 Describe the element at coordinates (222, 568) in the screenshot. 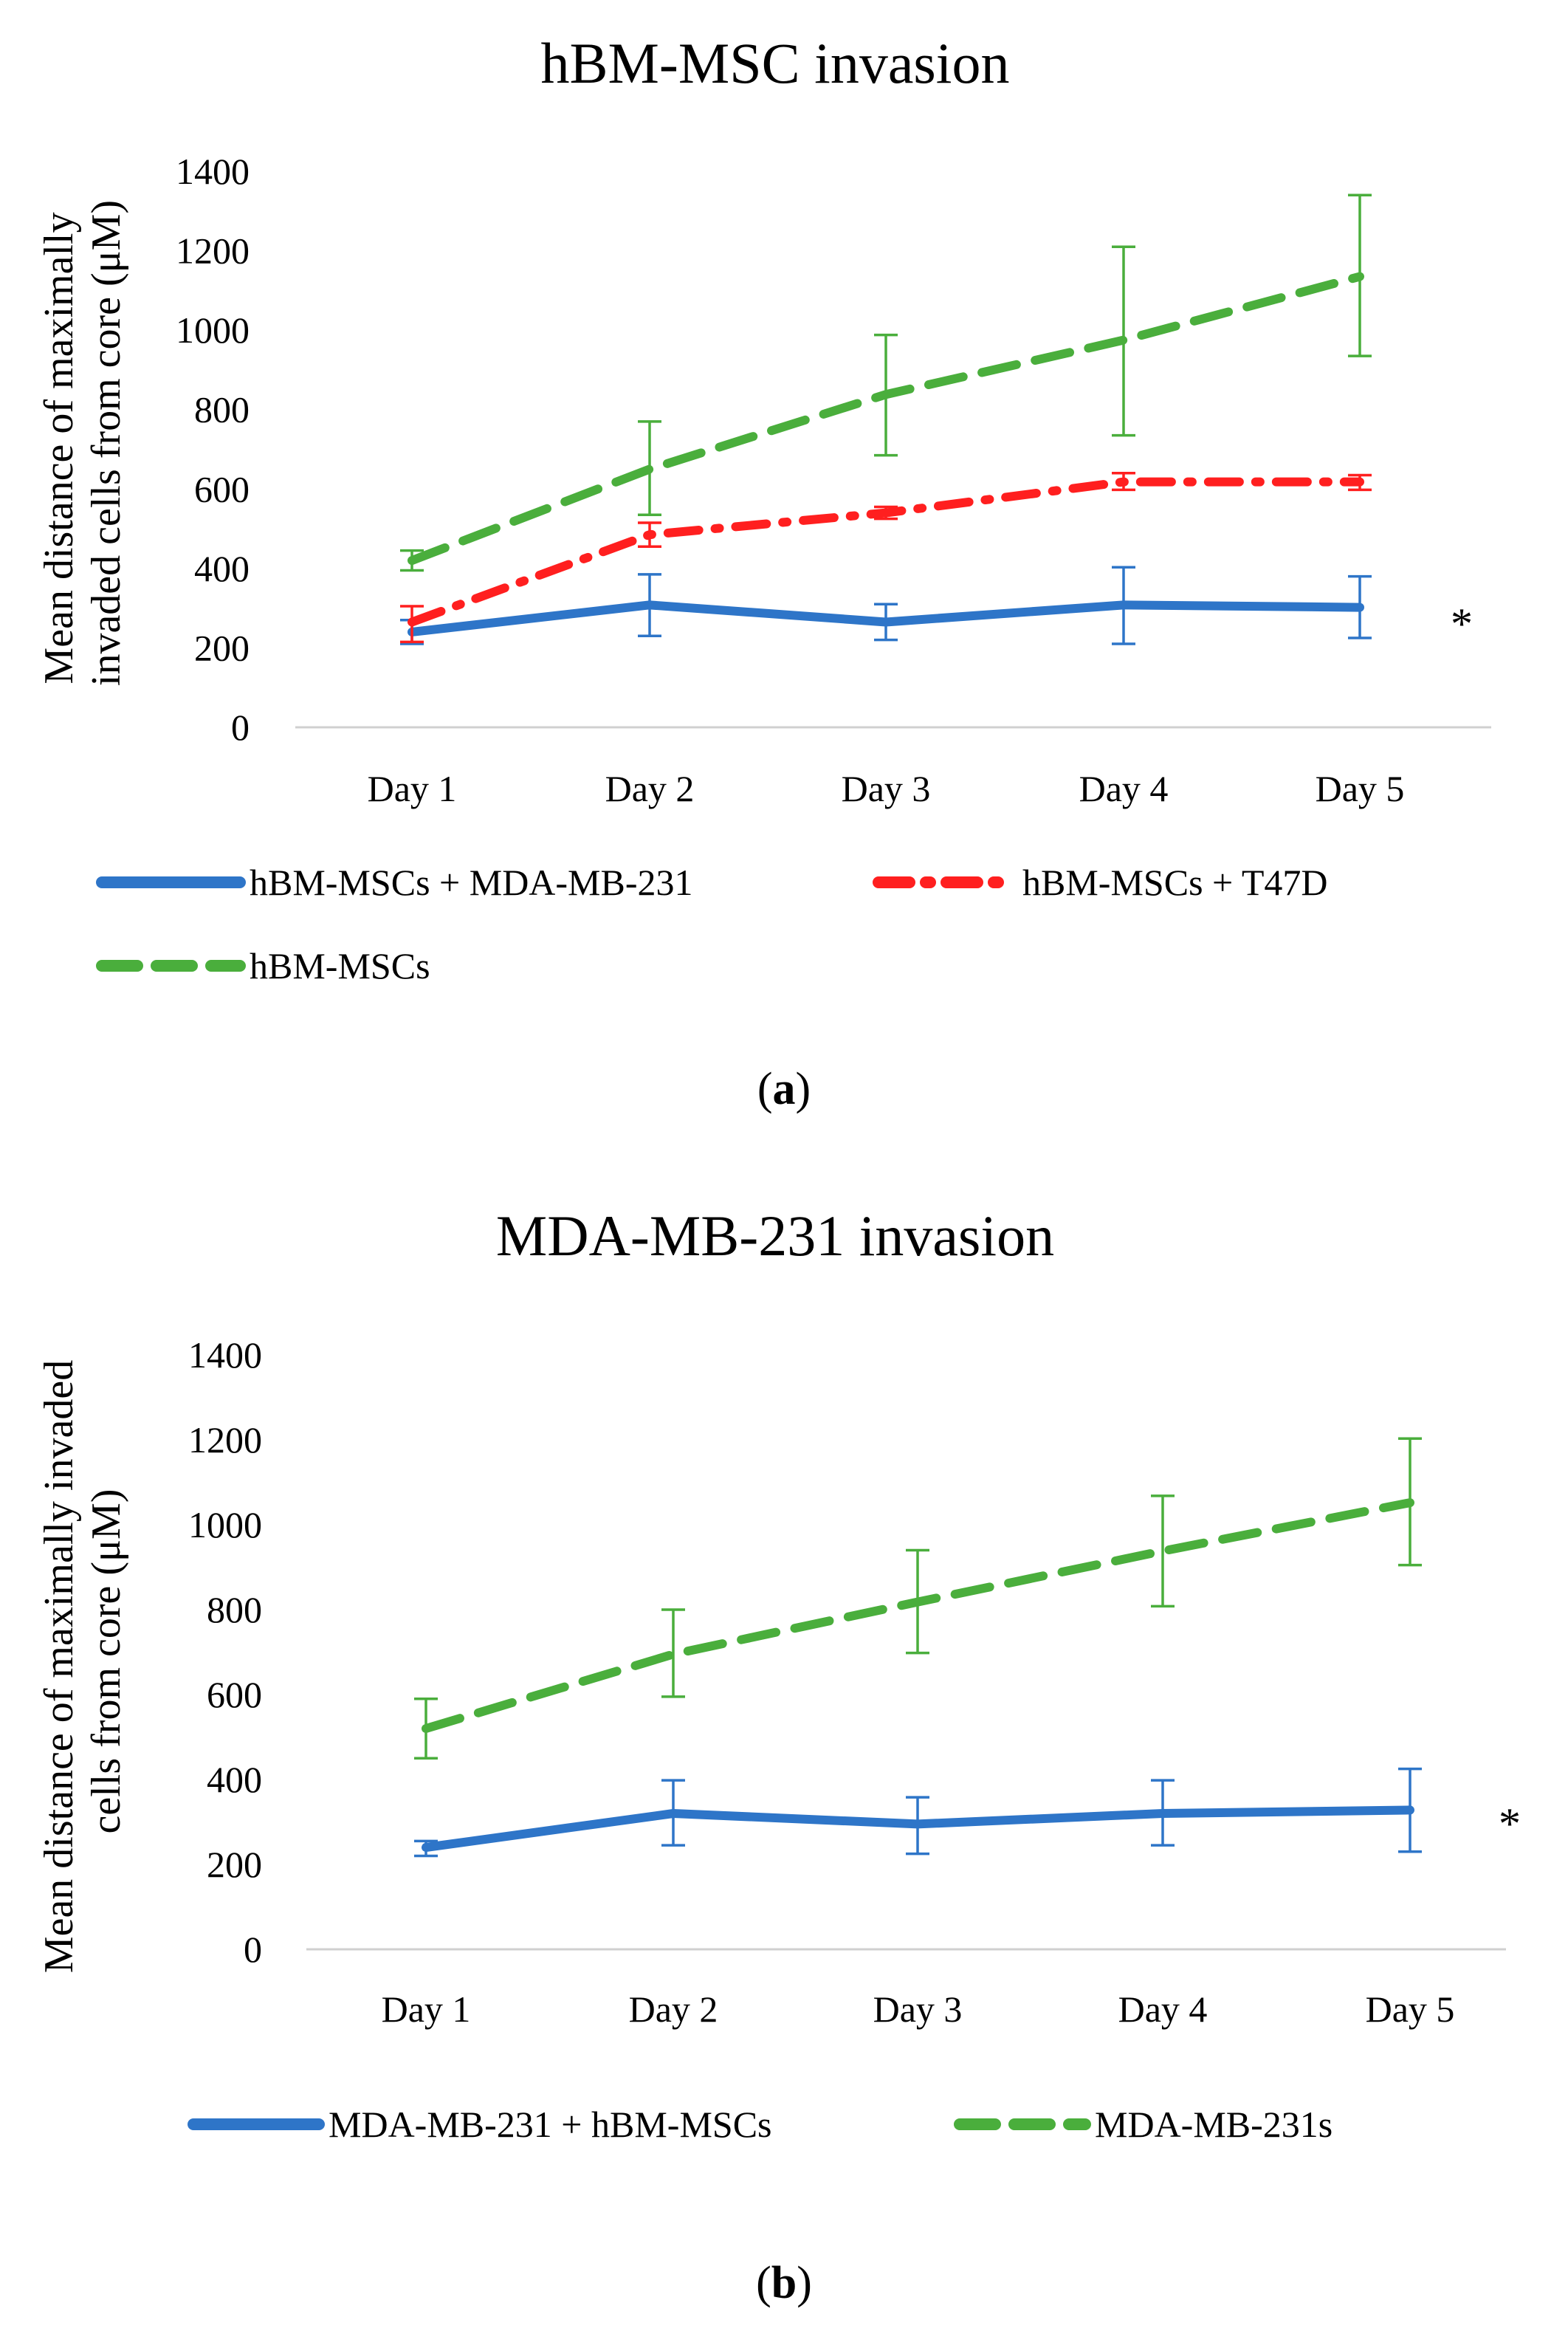

I see `y-tick-label-a-2: 400` at that location.